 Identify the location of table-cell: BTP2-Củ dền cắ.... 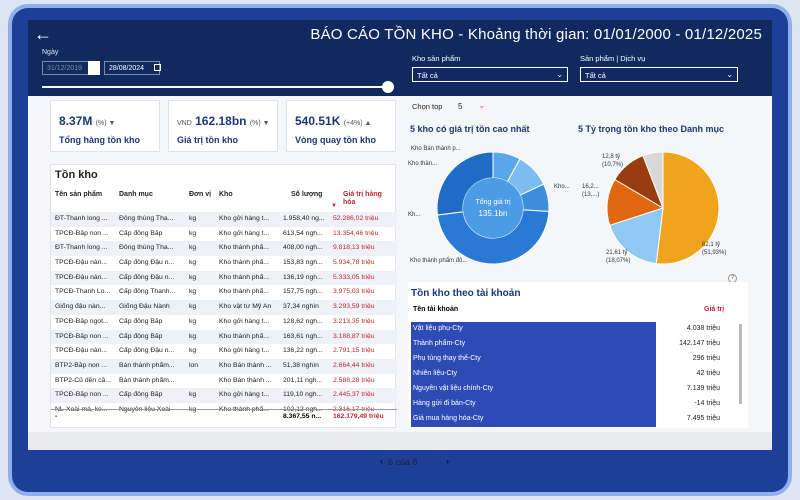
(83, 380).